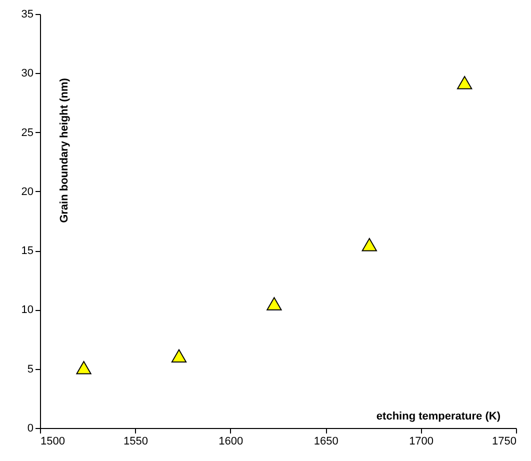  I want to click on x-tick-label: 1750, so click(504, 442).